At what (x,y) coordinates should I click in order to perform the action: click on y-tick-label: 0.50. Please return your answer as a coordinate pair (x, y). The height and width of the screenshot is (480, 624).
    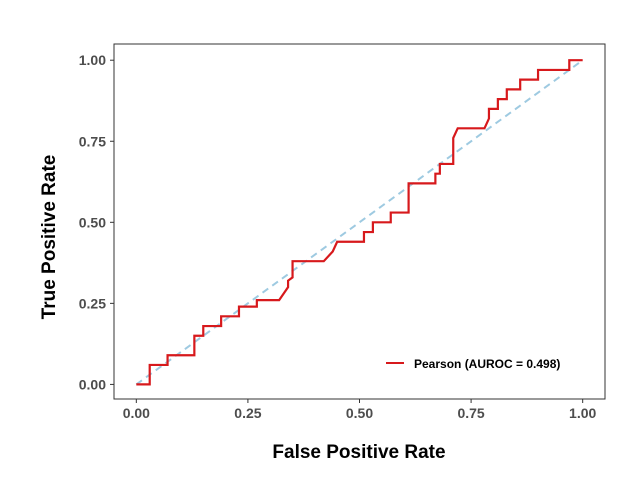
    Looking at the image, I should click on (92, 222).